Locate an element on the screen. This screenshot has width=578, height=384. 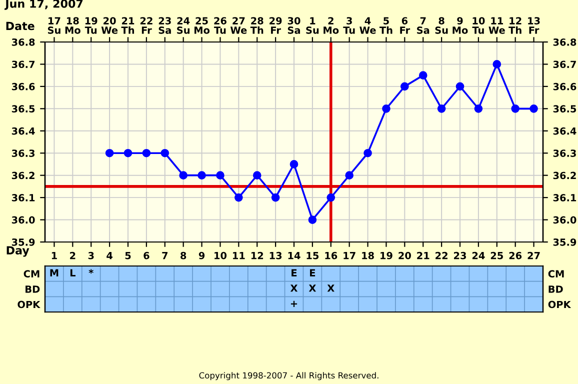
x2-tick-label: 18 Mo is located at coordinates (72, 25).